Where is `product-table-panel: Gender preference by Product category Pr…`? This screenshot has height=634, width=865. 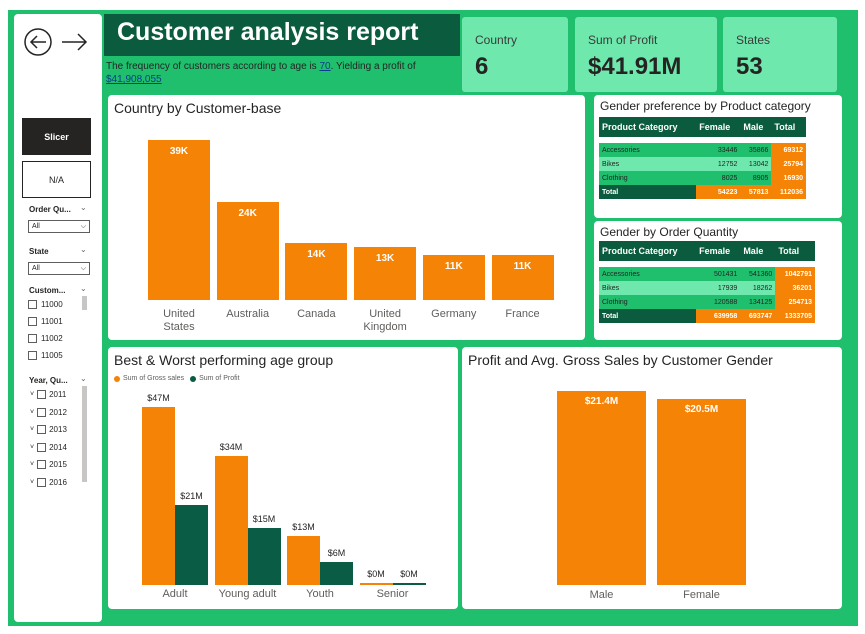 product-table-panel: Gender preference by Product category Pr… is located at coordinates (718, 156).